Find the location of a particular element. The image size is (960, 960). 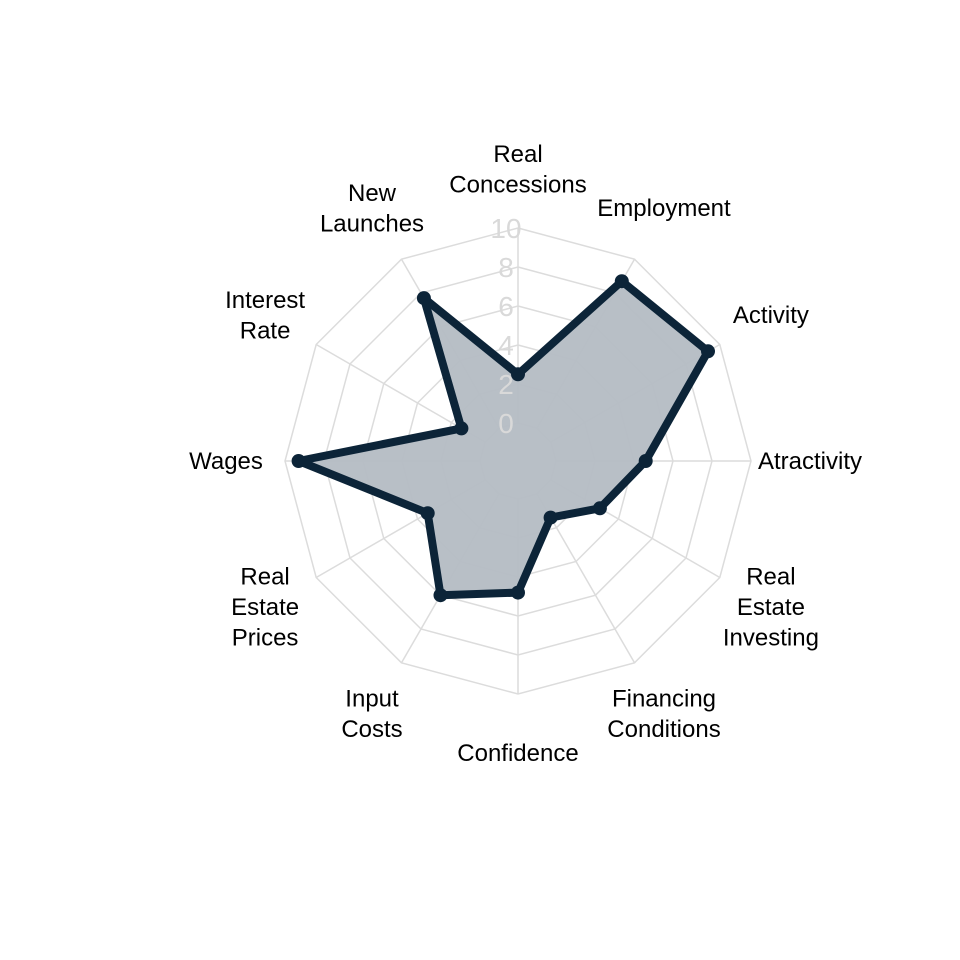

category-label: Real Concessions is located at coordinates (517, 170).